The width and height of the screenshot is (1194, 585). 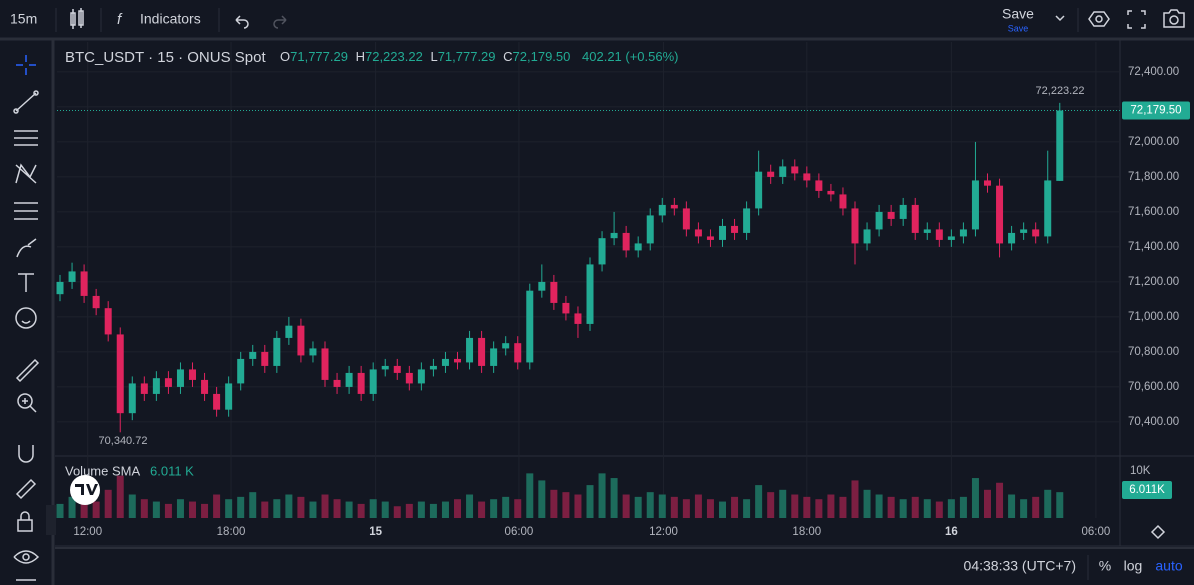 What do you see at coordinates (1018, 14) in the screenshot?
I see `save-button: Save` at bounding box center [1018, 14].